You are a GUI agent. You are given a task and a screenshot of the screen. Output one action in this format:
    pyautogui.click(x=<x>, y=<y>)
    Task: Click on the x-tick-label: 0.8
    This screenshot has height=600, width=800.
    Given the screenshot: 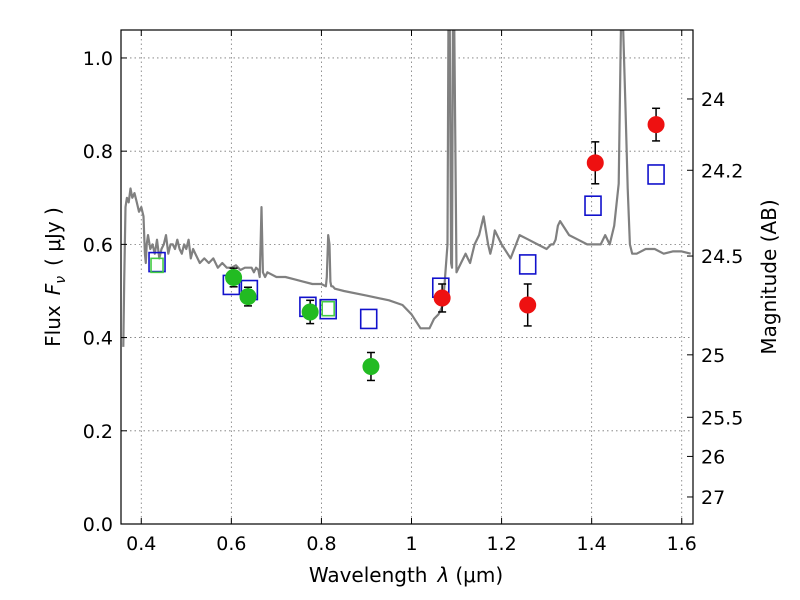 What is the action you would take?
    pyautogui.click(x=321, y=544)
    